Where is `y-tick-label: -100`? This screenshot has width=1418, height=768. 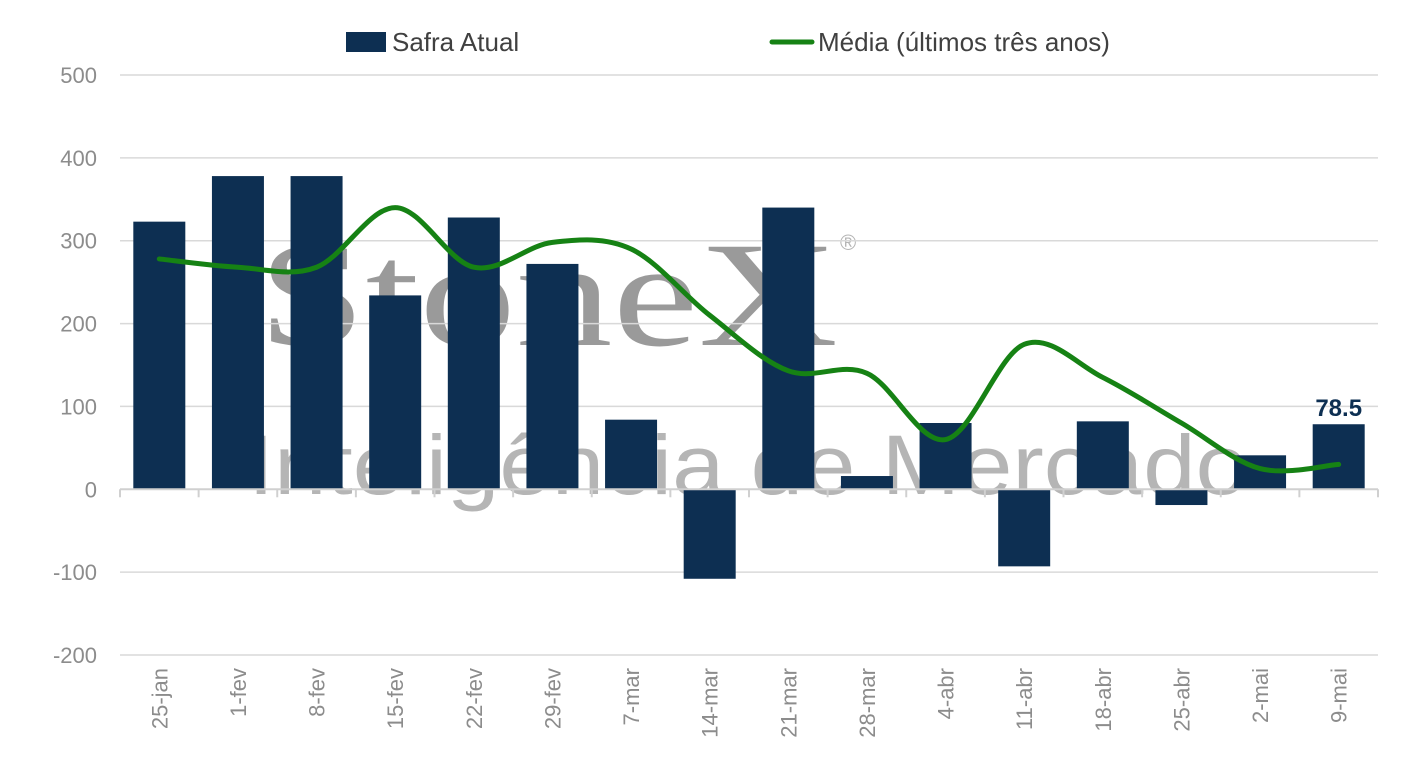 y-tick-label: -100 is located at coordinates (75, 572).